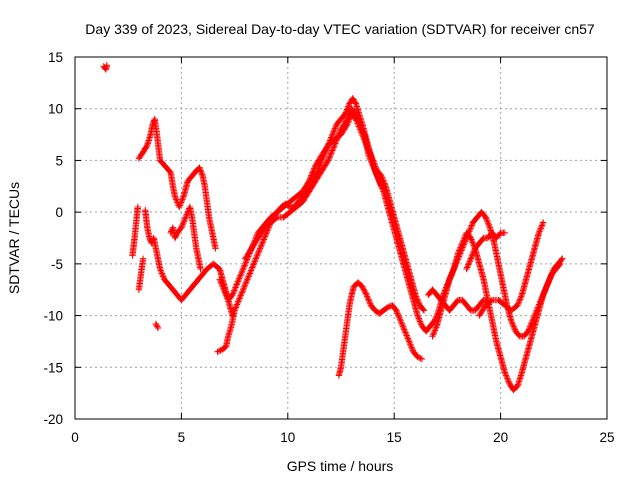 The image size is (640, 480). What do you see at coordinates (606, 437) in the screenshot?
I see `x-tick-label: 25` at bounding box center [606, 437].